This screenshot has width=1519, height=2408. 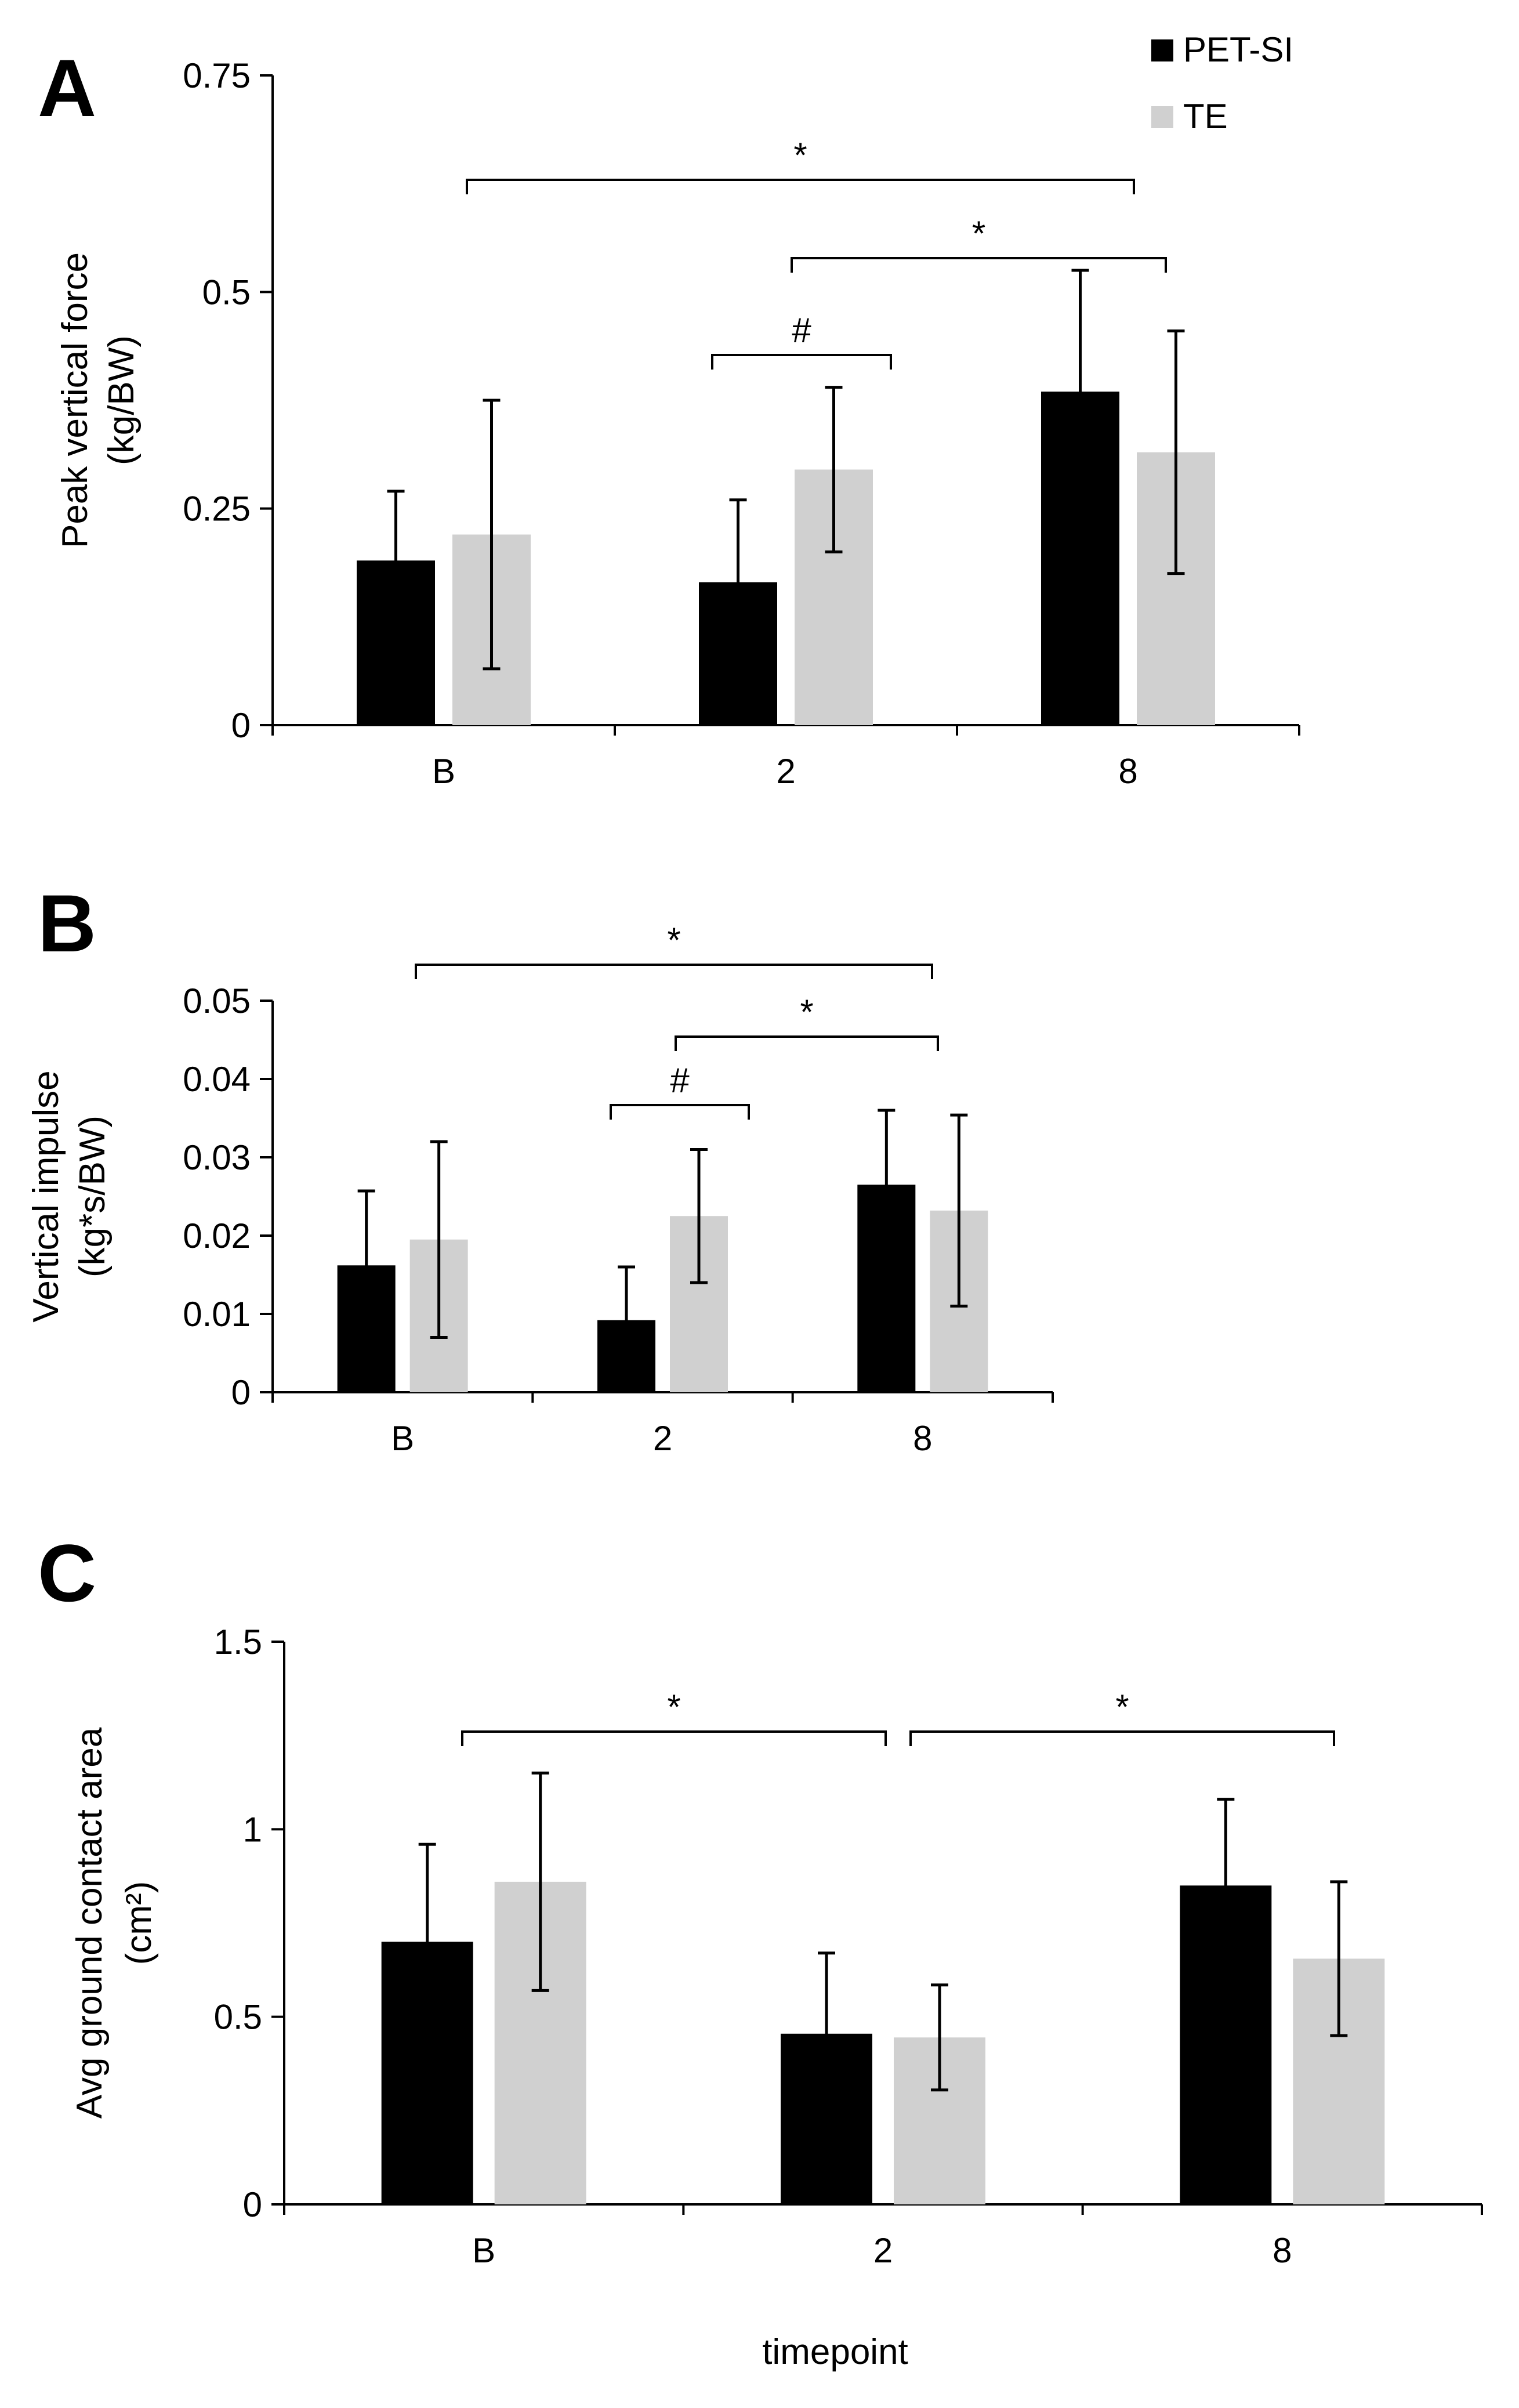 I want to click on x-axis-label: timepoint, so click(x=835, y=2352).